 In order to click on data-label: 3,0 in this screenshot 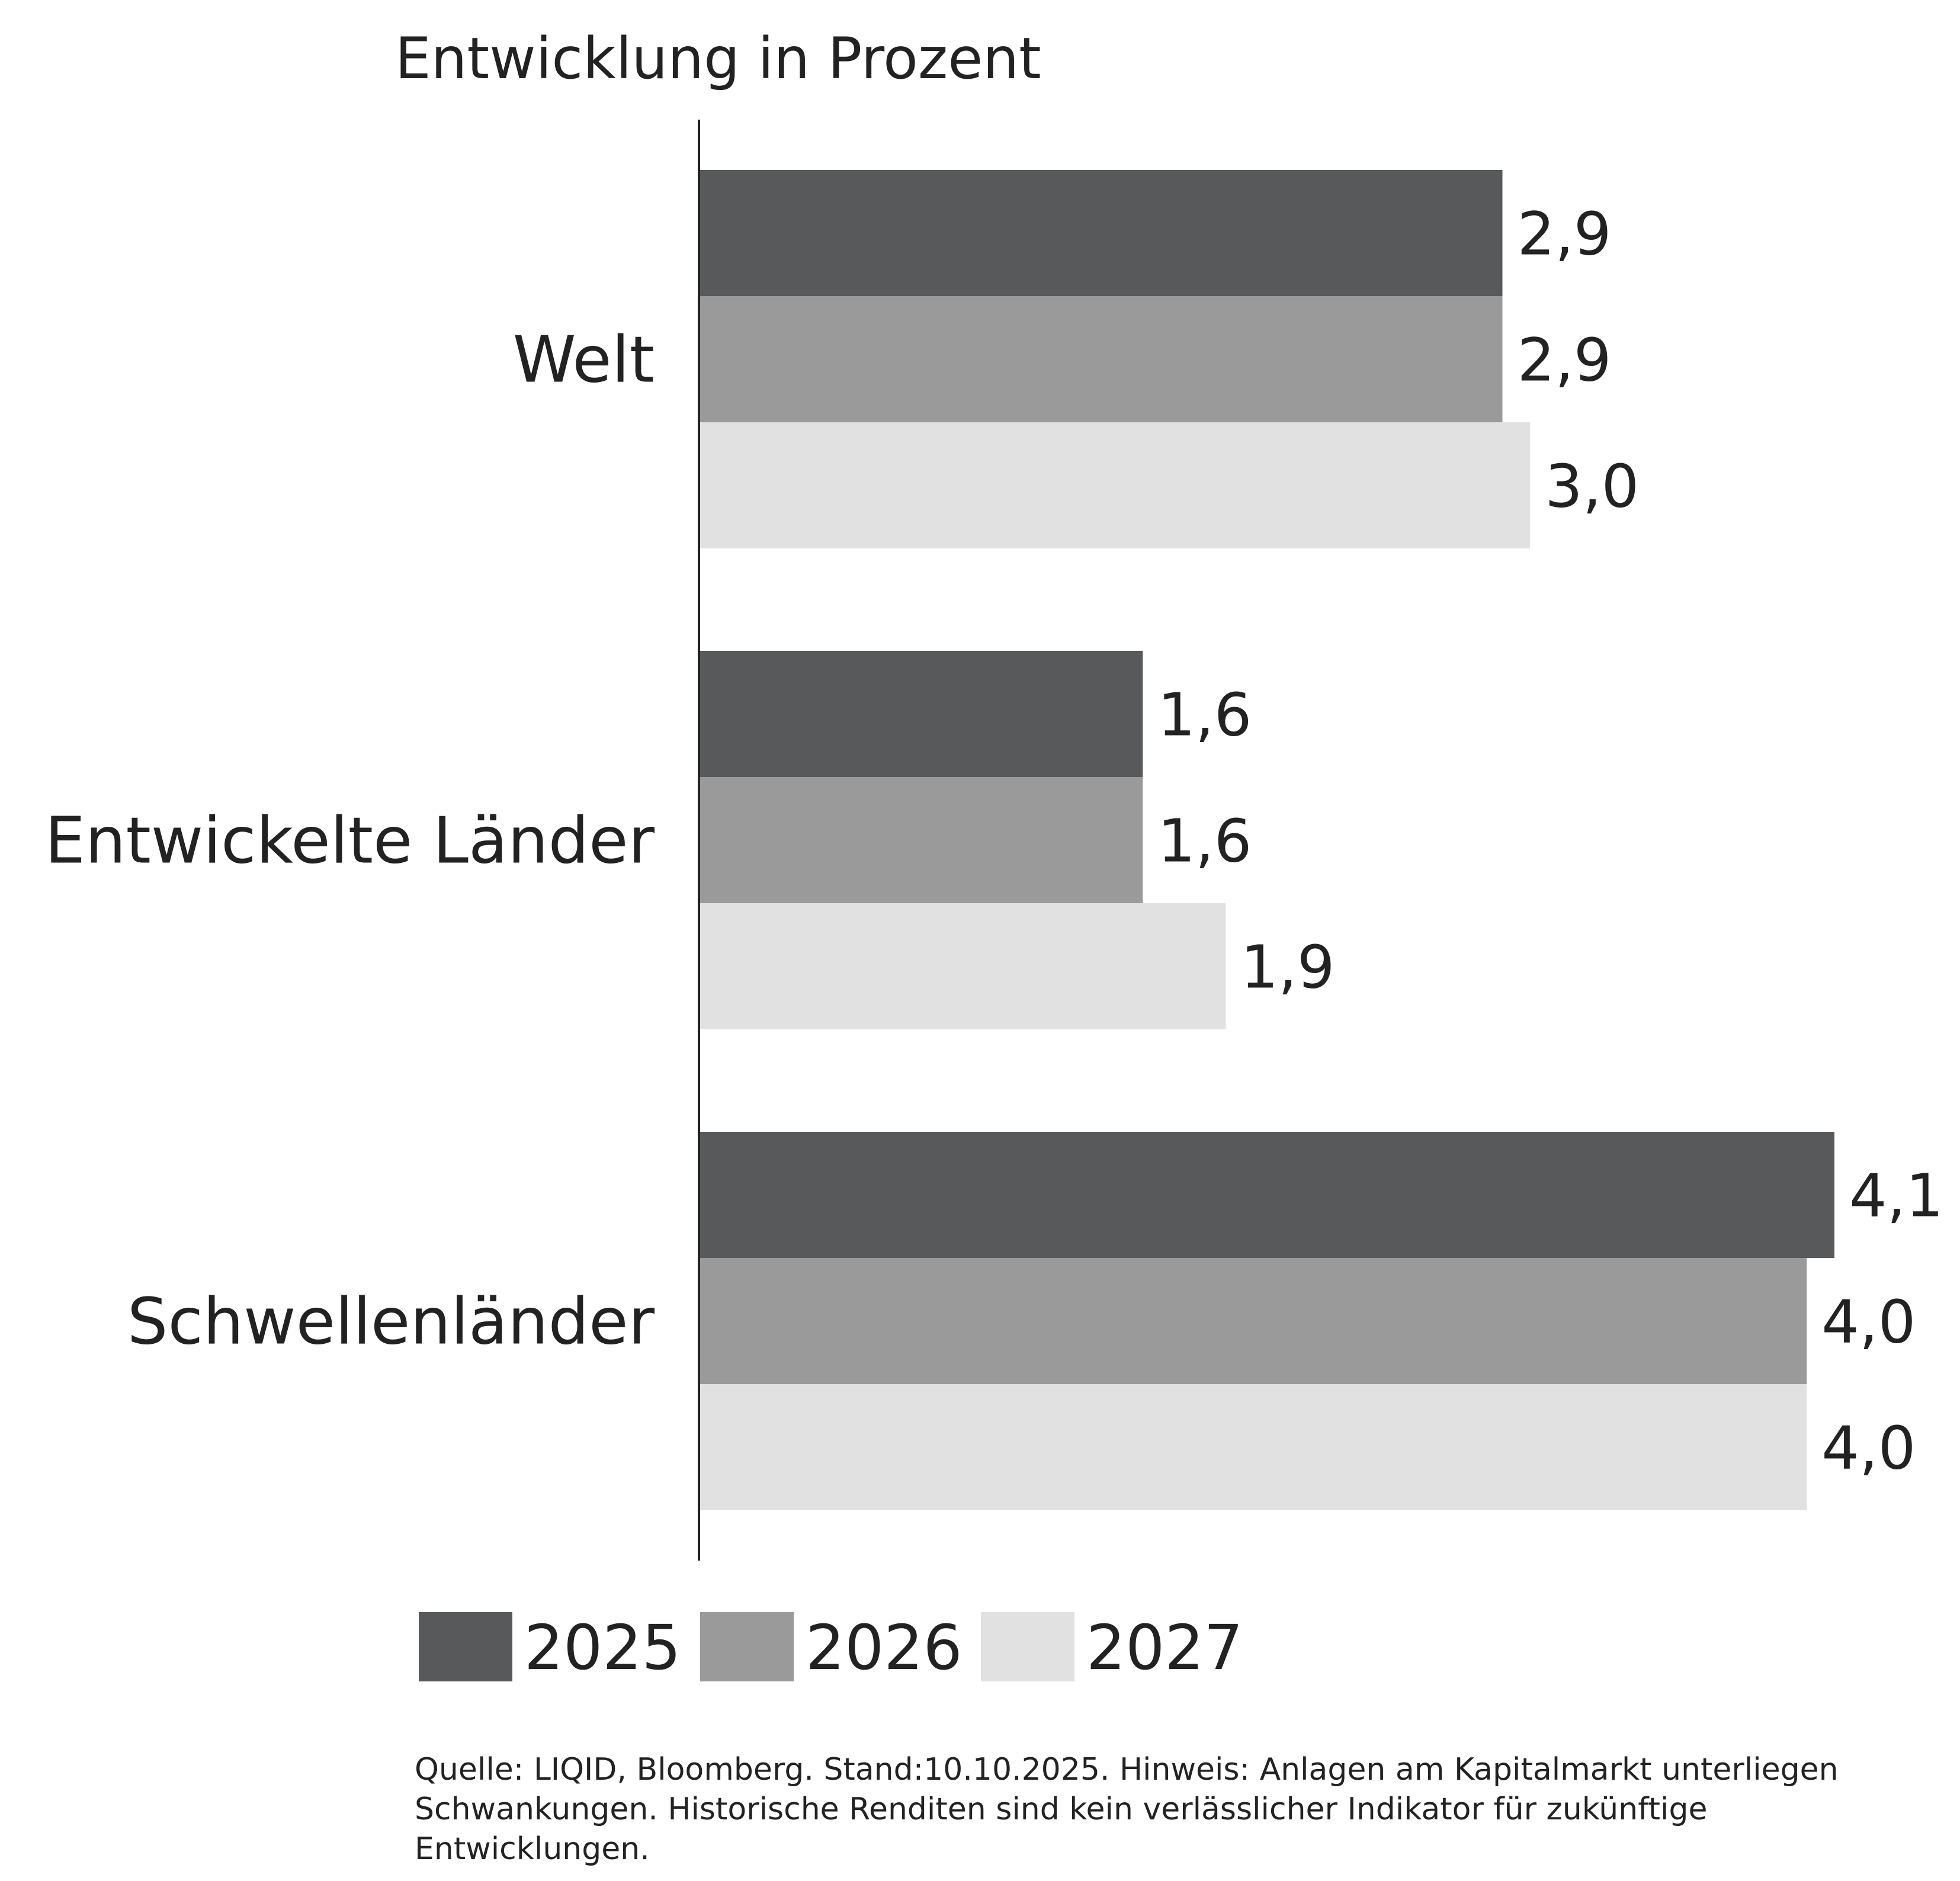, I will do `click(1592, 486)`.